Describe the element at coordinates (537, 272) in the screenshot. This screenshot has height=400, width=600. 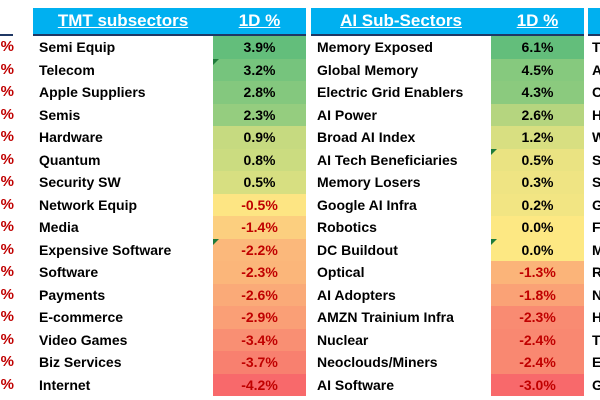
I see `ai-row-value: -1.3%` at that location.